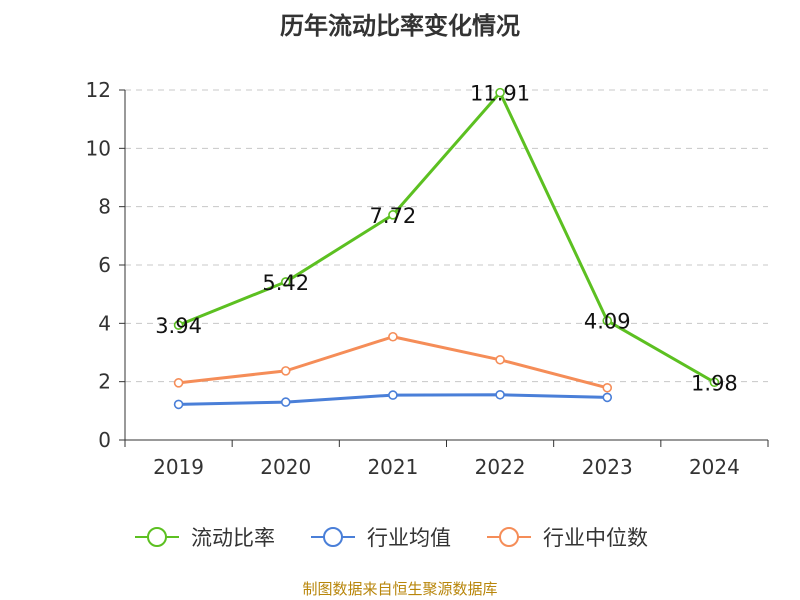 Image resolution: width=800 pixels, height=600 pixels. I want to click on data-label: 11.91, so click(500, 94).